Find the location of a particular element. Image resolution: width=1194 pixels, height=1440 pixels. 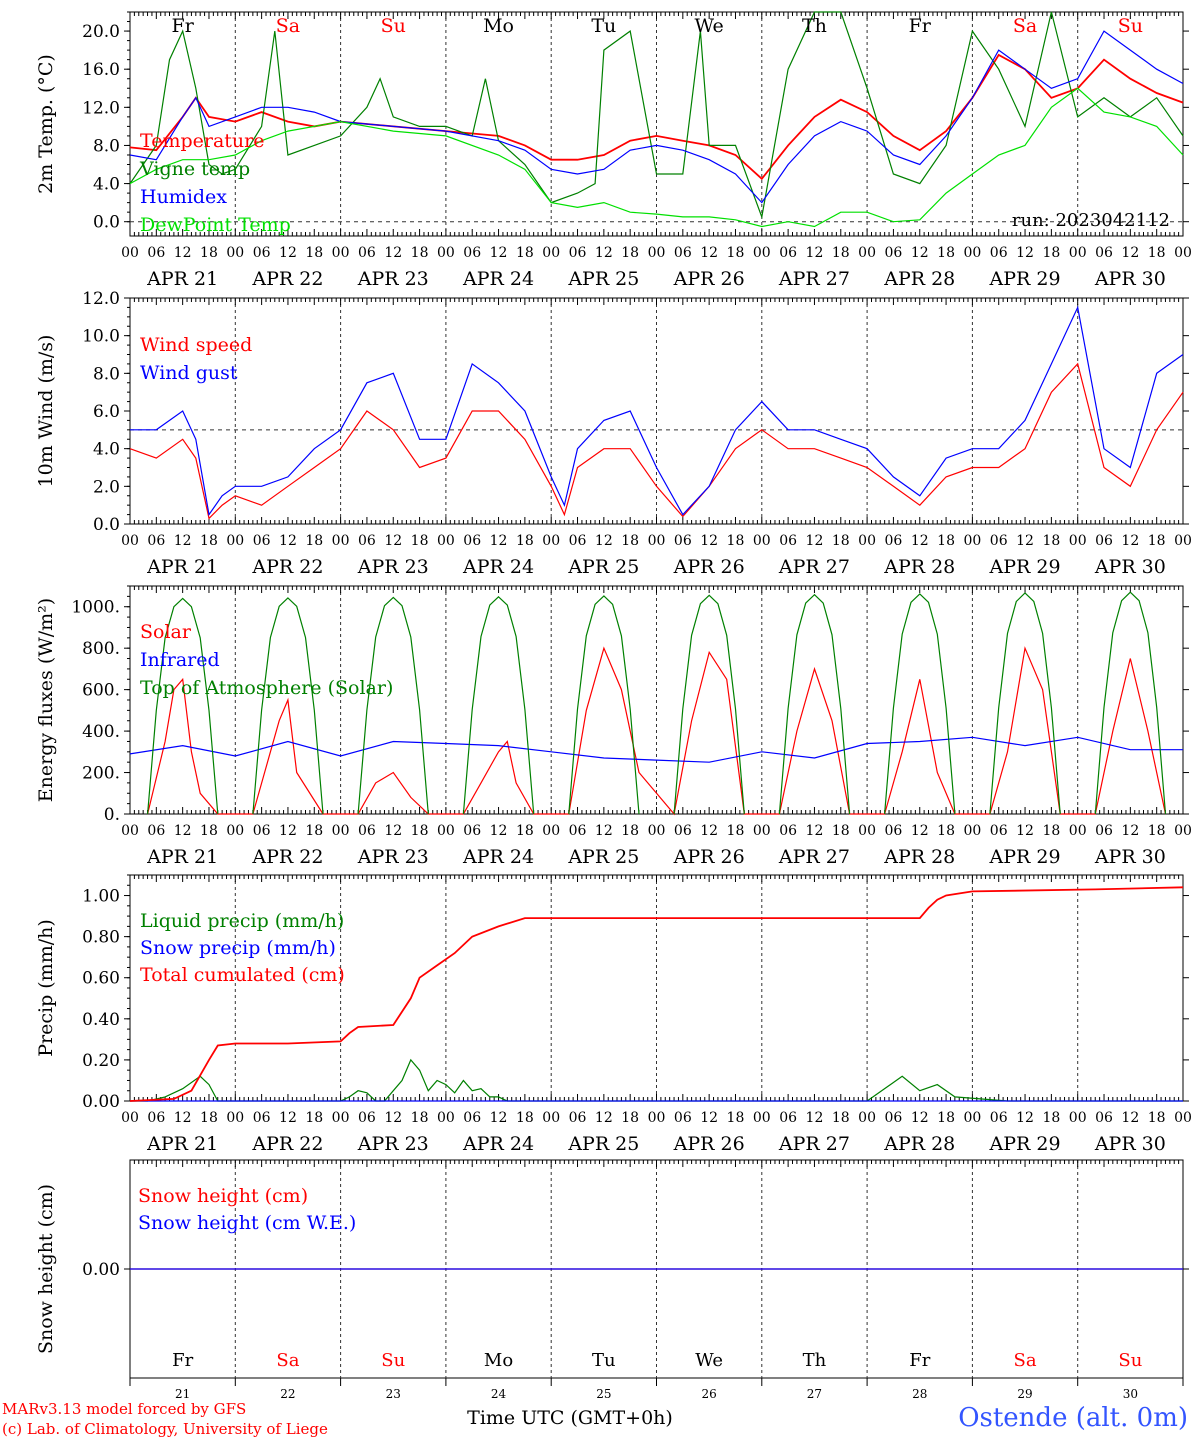

y-tick-label: 0.80 is located at coordinates (101, 938).